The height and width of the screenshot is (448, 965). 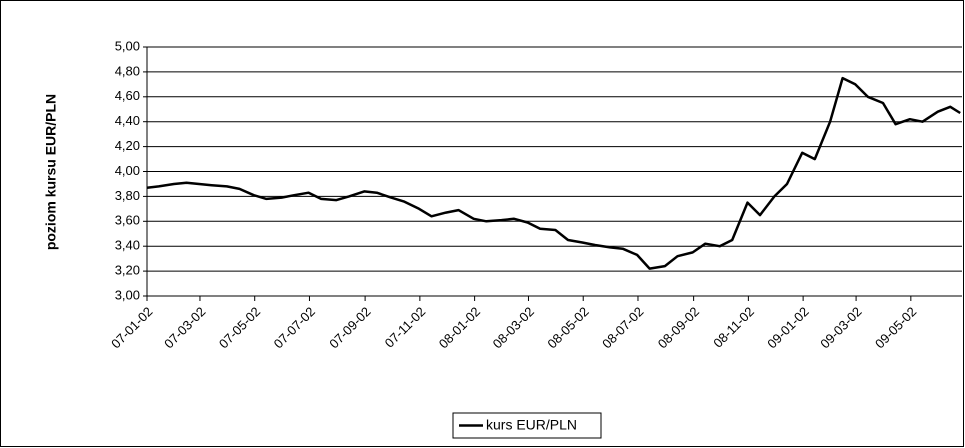 What do you see at coordinates (127, 145) in the screenshot?
I see `y-tick-label: 4,20` at bounding box center [127, 145].